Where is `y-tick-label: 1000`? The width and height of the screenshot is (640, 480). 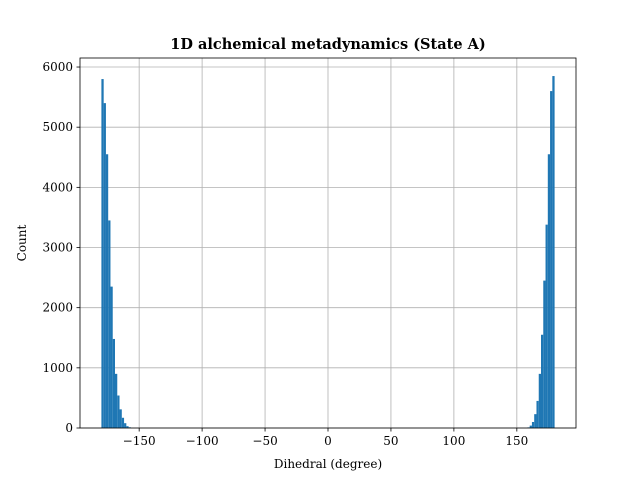 y-tick-label: 1000 is located at coordinates (57, 368).